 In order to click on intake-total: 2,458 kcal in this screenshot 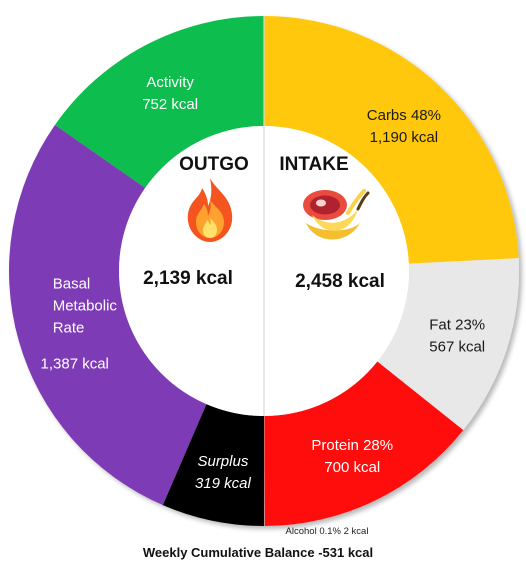, I will do `click(340, 281)`.